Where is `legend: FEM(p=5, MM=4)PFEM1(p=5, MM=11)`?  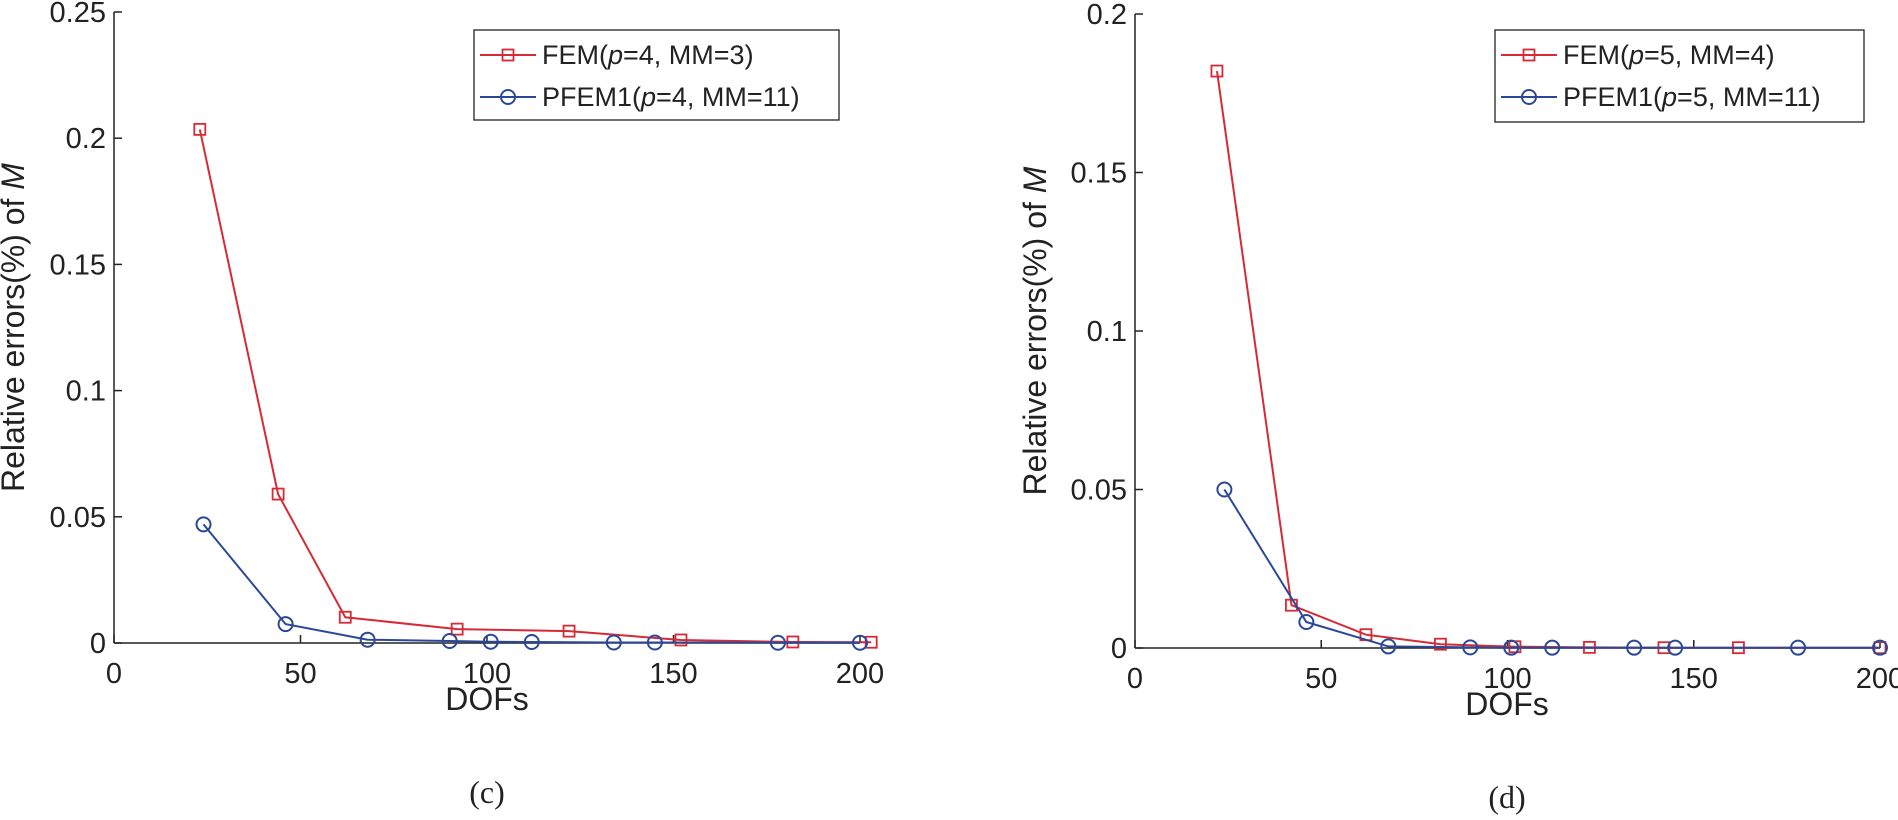
legend: FEM(p=5, MM=4)PFEM1(p=5, MM=11) is located at coordinates (1679, 76).